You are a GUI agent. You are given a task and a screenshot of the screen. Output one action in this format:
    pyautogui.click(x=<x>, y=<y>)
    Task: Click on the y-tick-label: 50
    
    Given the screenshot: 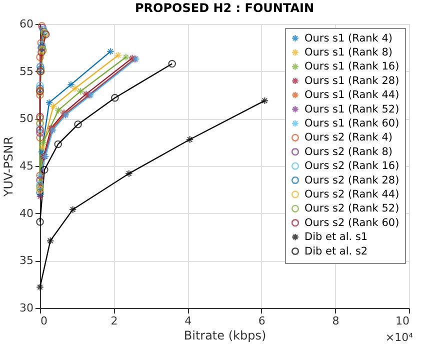 What is the action you would take?
    pyautogui.click(x=27, y=119)
    